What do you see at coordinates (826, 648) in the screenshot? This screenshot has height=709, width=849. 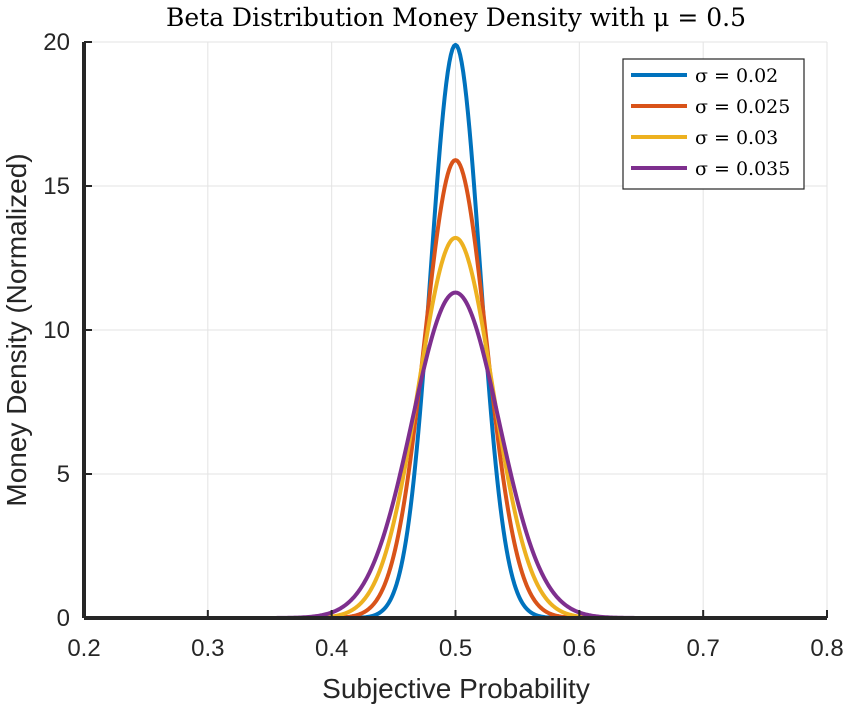 I see `x-tick-label: 0.8` at bounding box center [826, 648].